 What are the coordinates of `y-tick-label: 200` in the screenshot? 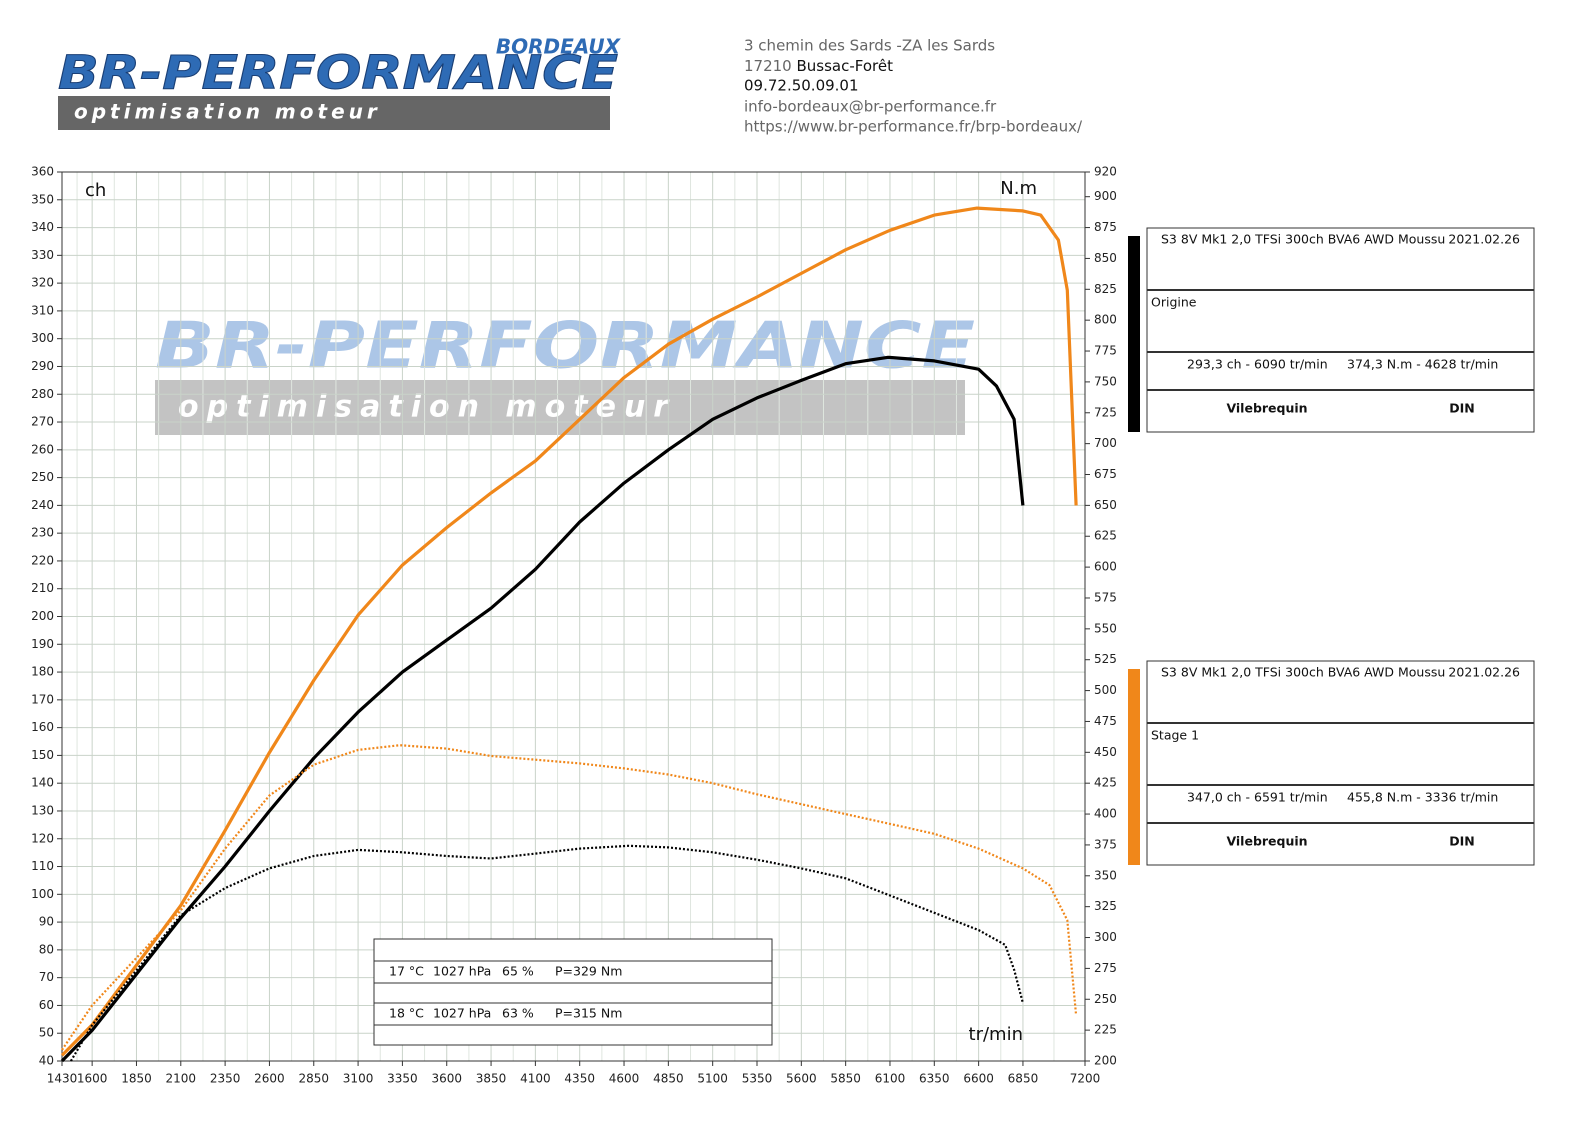 It's located at (42, 616).